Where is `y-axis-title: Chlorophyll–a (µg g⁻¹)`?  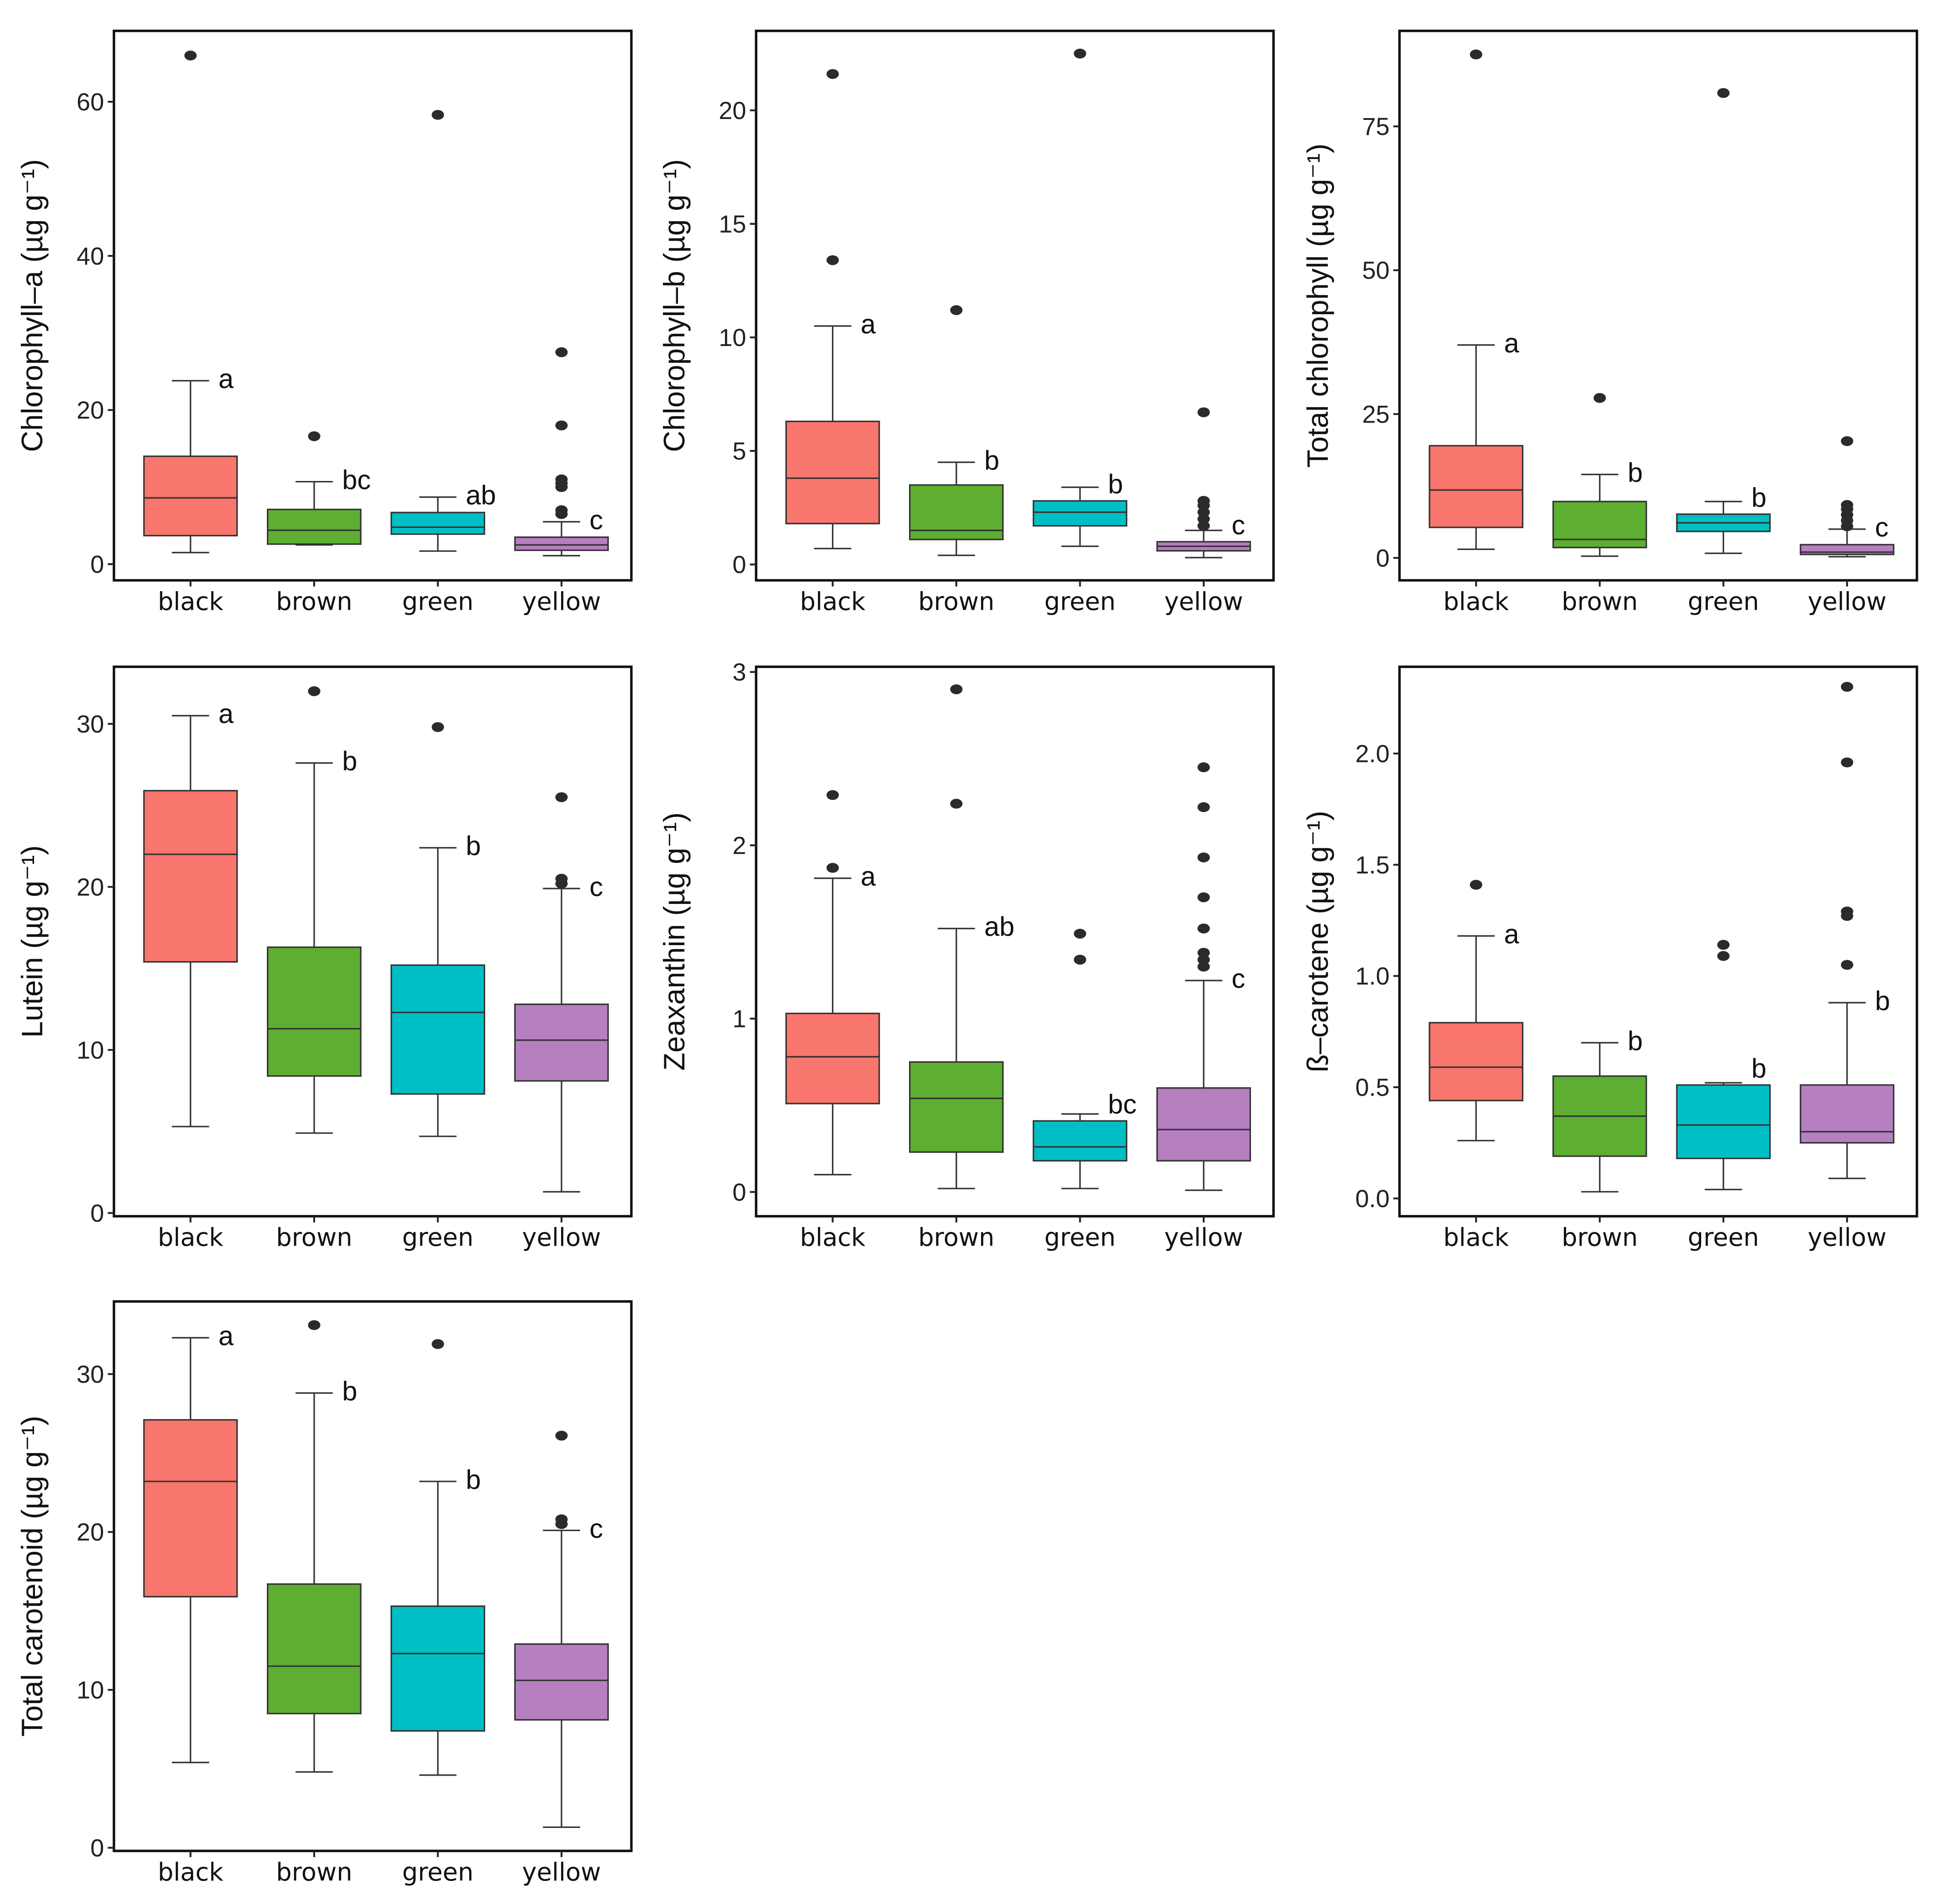
y-axis-title: Chlorophyll–a (µg g⁻¹) is located at coordinates (32, 305).